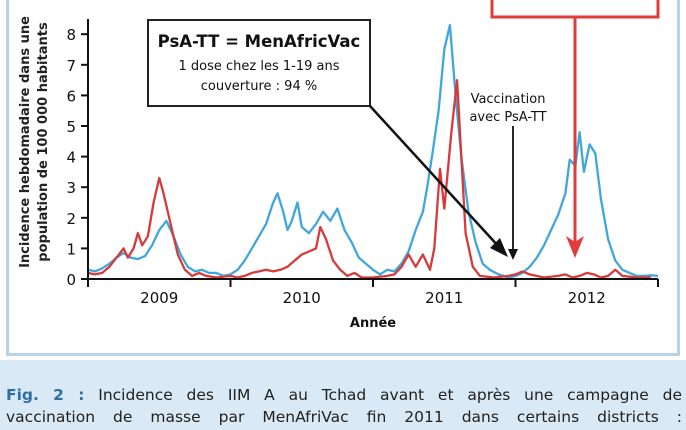 The height and width of the screenshot is (430, 686). Describe the element at coordinates (302, 298) in the screenshot. I see `x-year-label: 2010` at that location.